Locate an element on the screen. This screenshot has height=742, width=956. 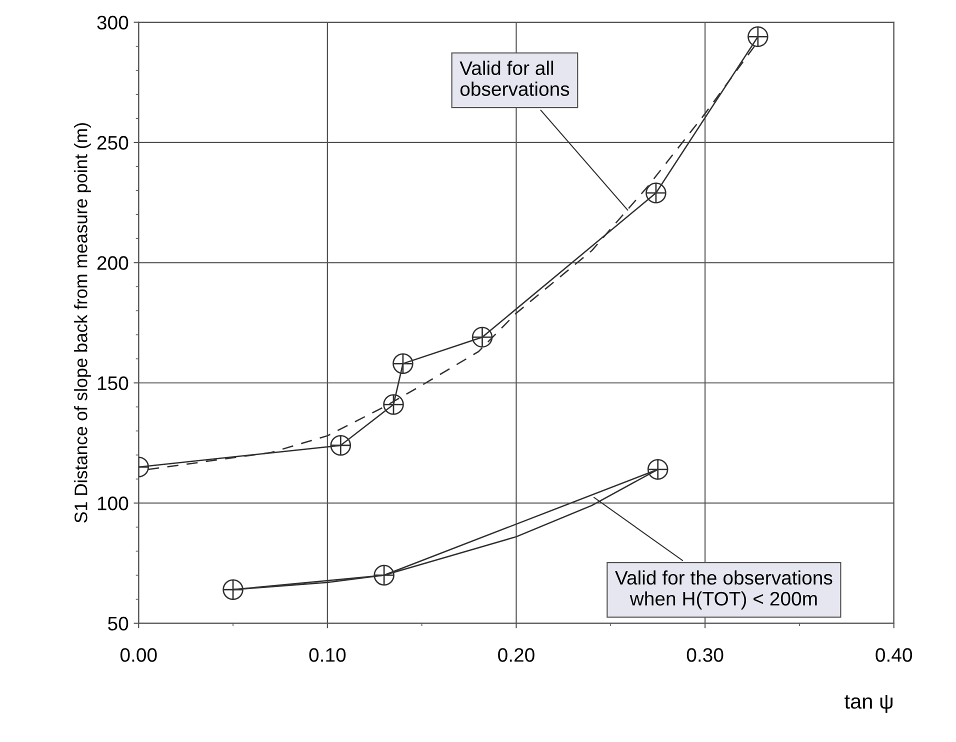
y-axis-title: S1 Distance of slope back from measure point (m) is located at coordinates (82, 323).